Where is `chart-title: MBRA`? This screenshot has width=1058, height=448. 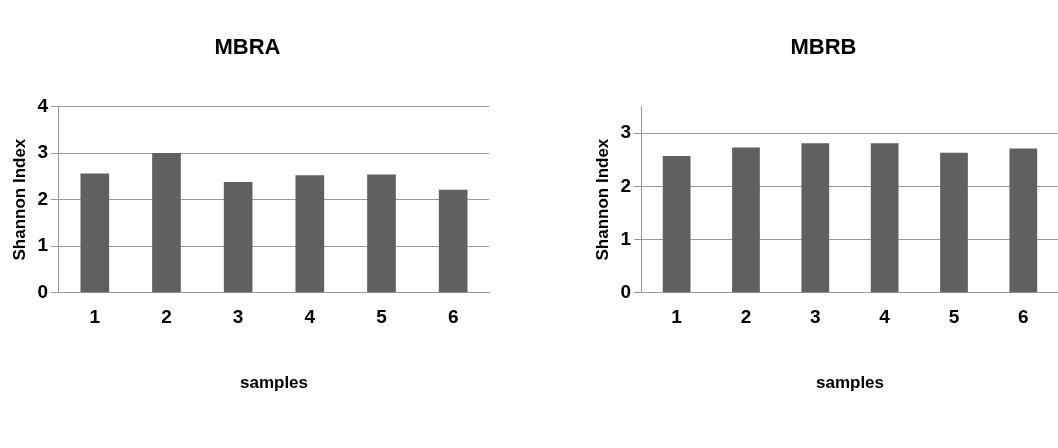
chart-title: MBRA is located at coordinates (247, 47).